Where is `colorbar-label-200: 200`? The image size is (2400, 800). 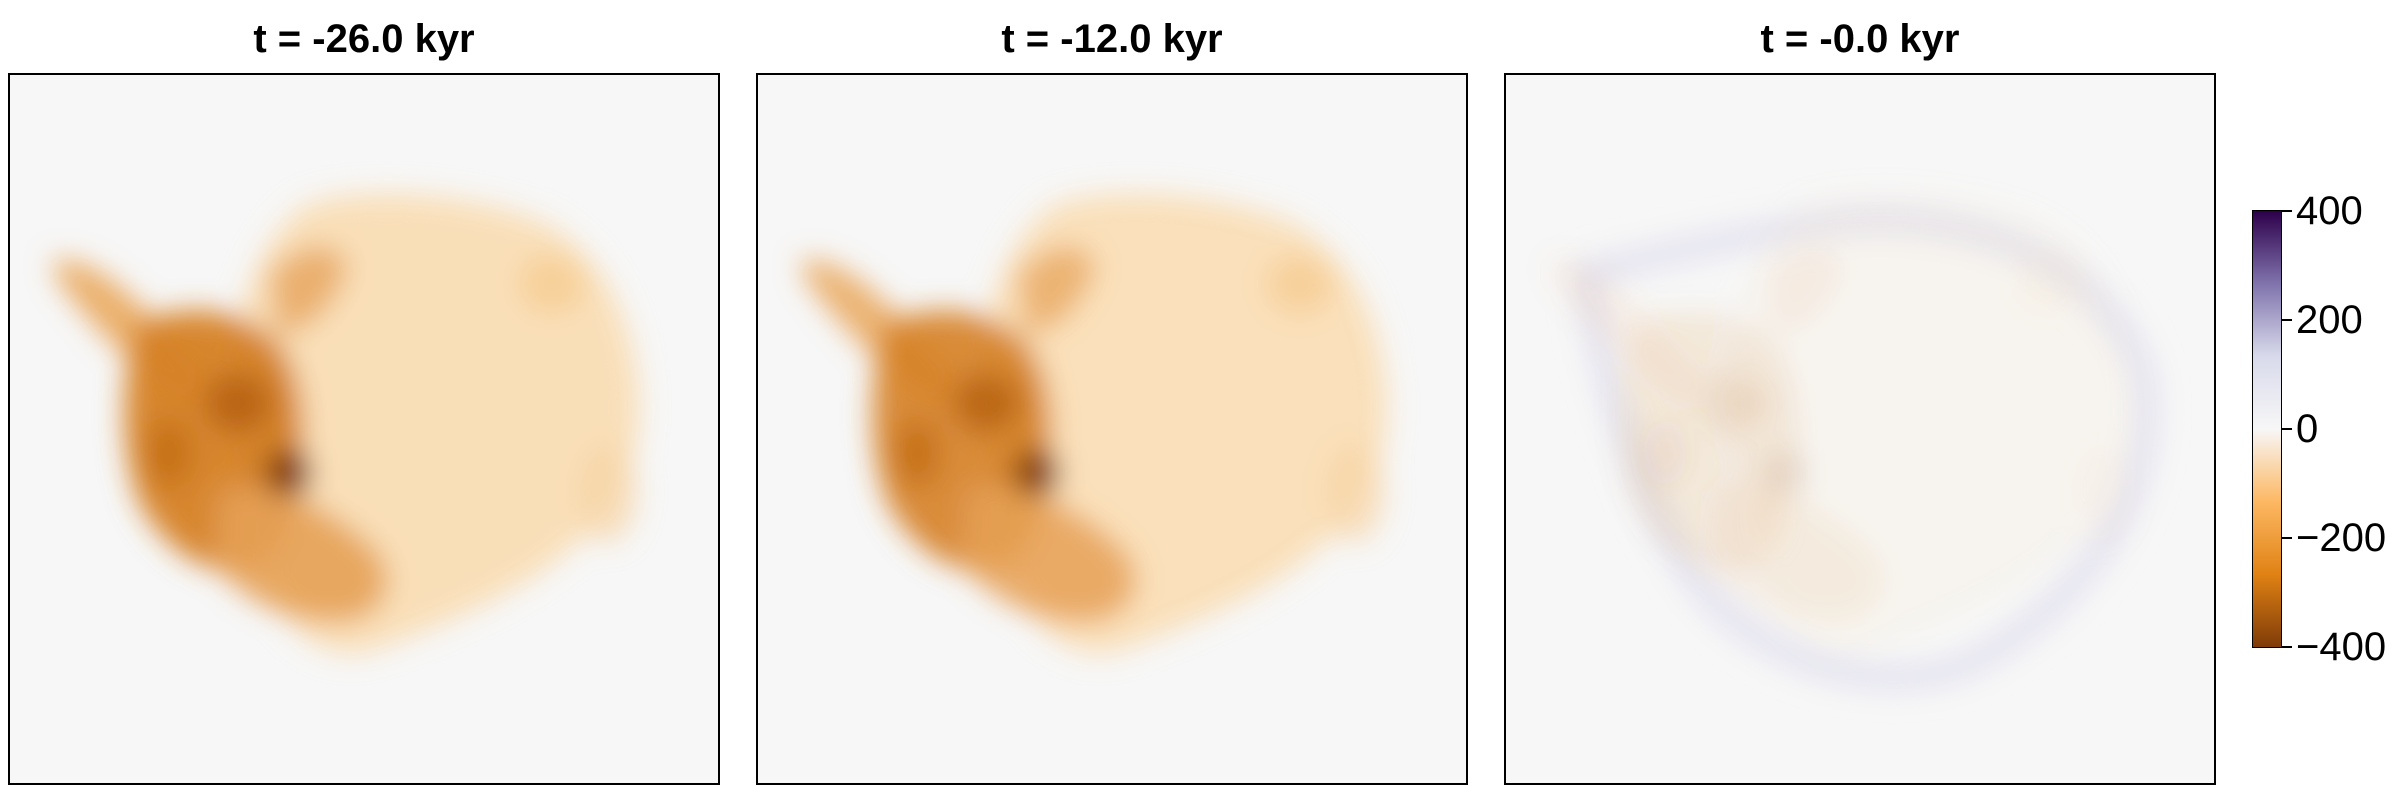
colorbar-label-200: 200 is located at coordinates (2329, 320).